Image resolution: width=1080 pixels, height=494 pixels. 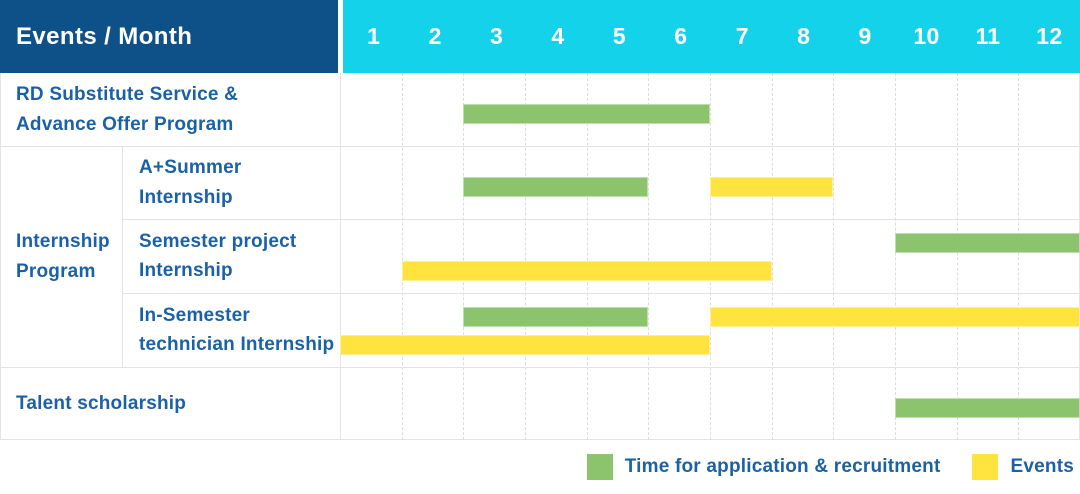 I want to click on month-header-cell-11: 11, so click(x=988, y=36).